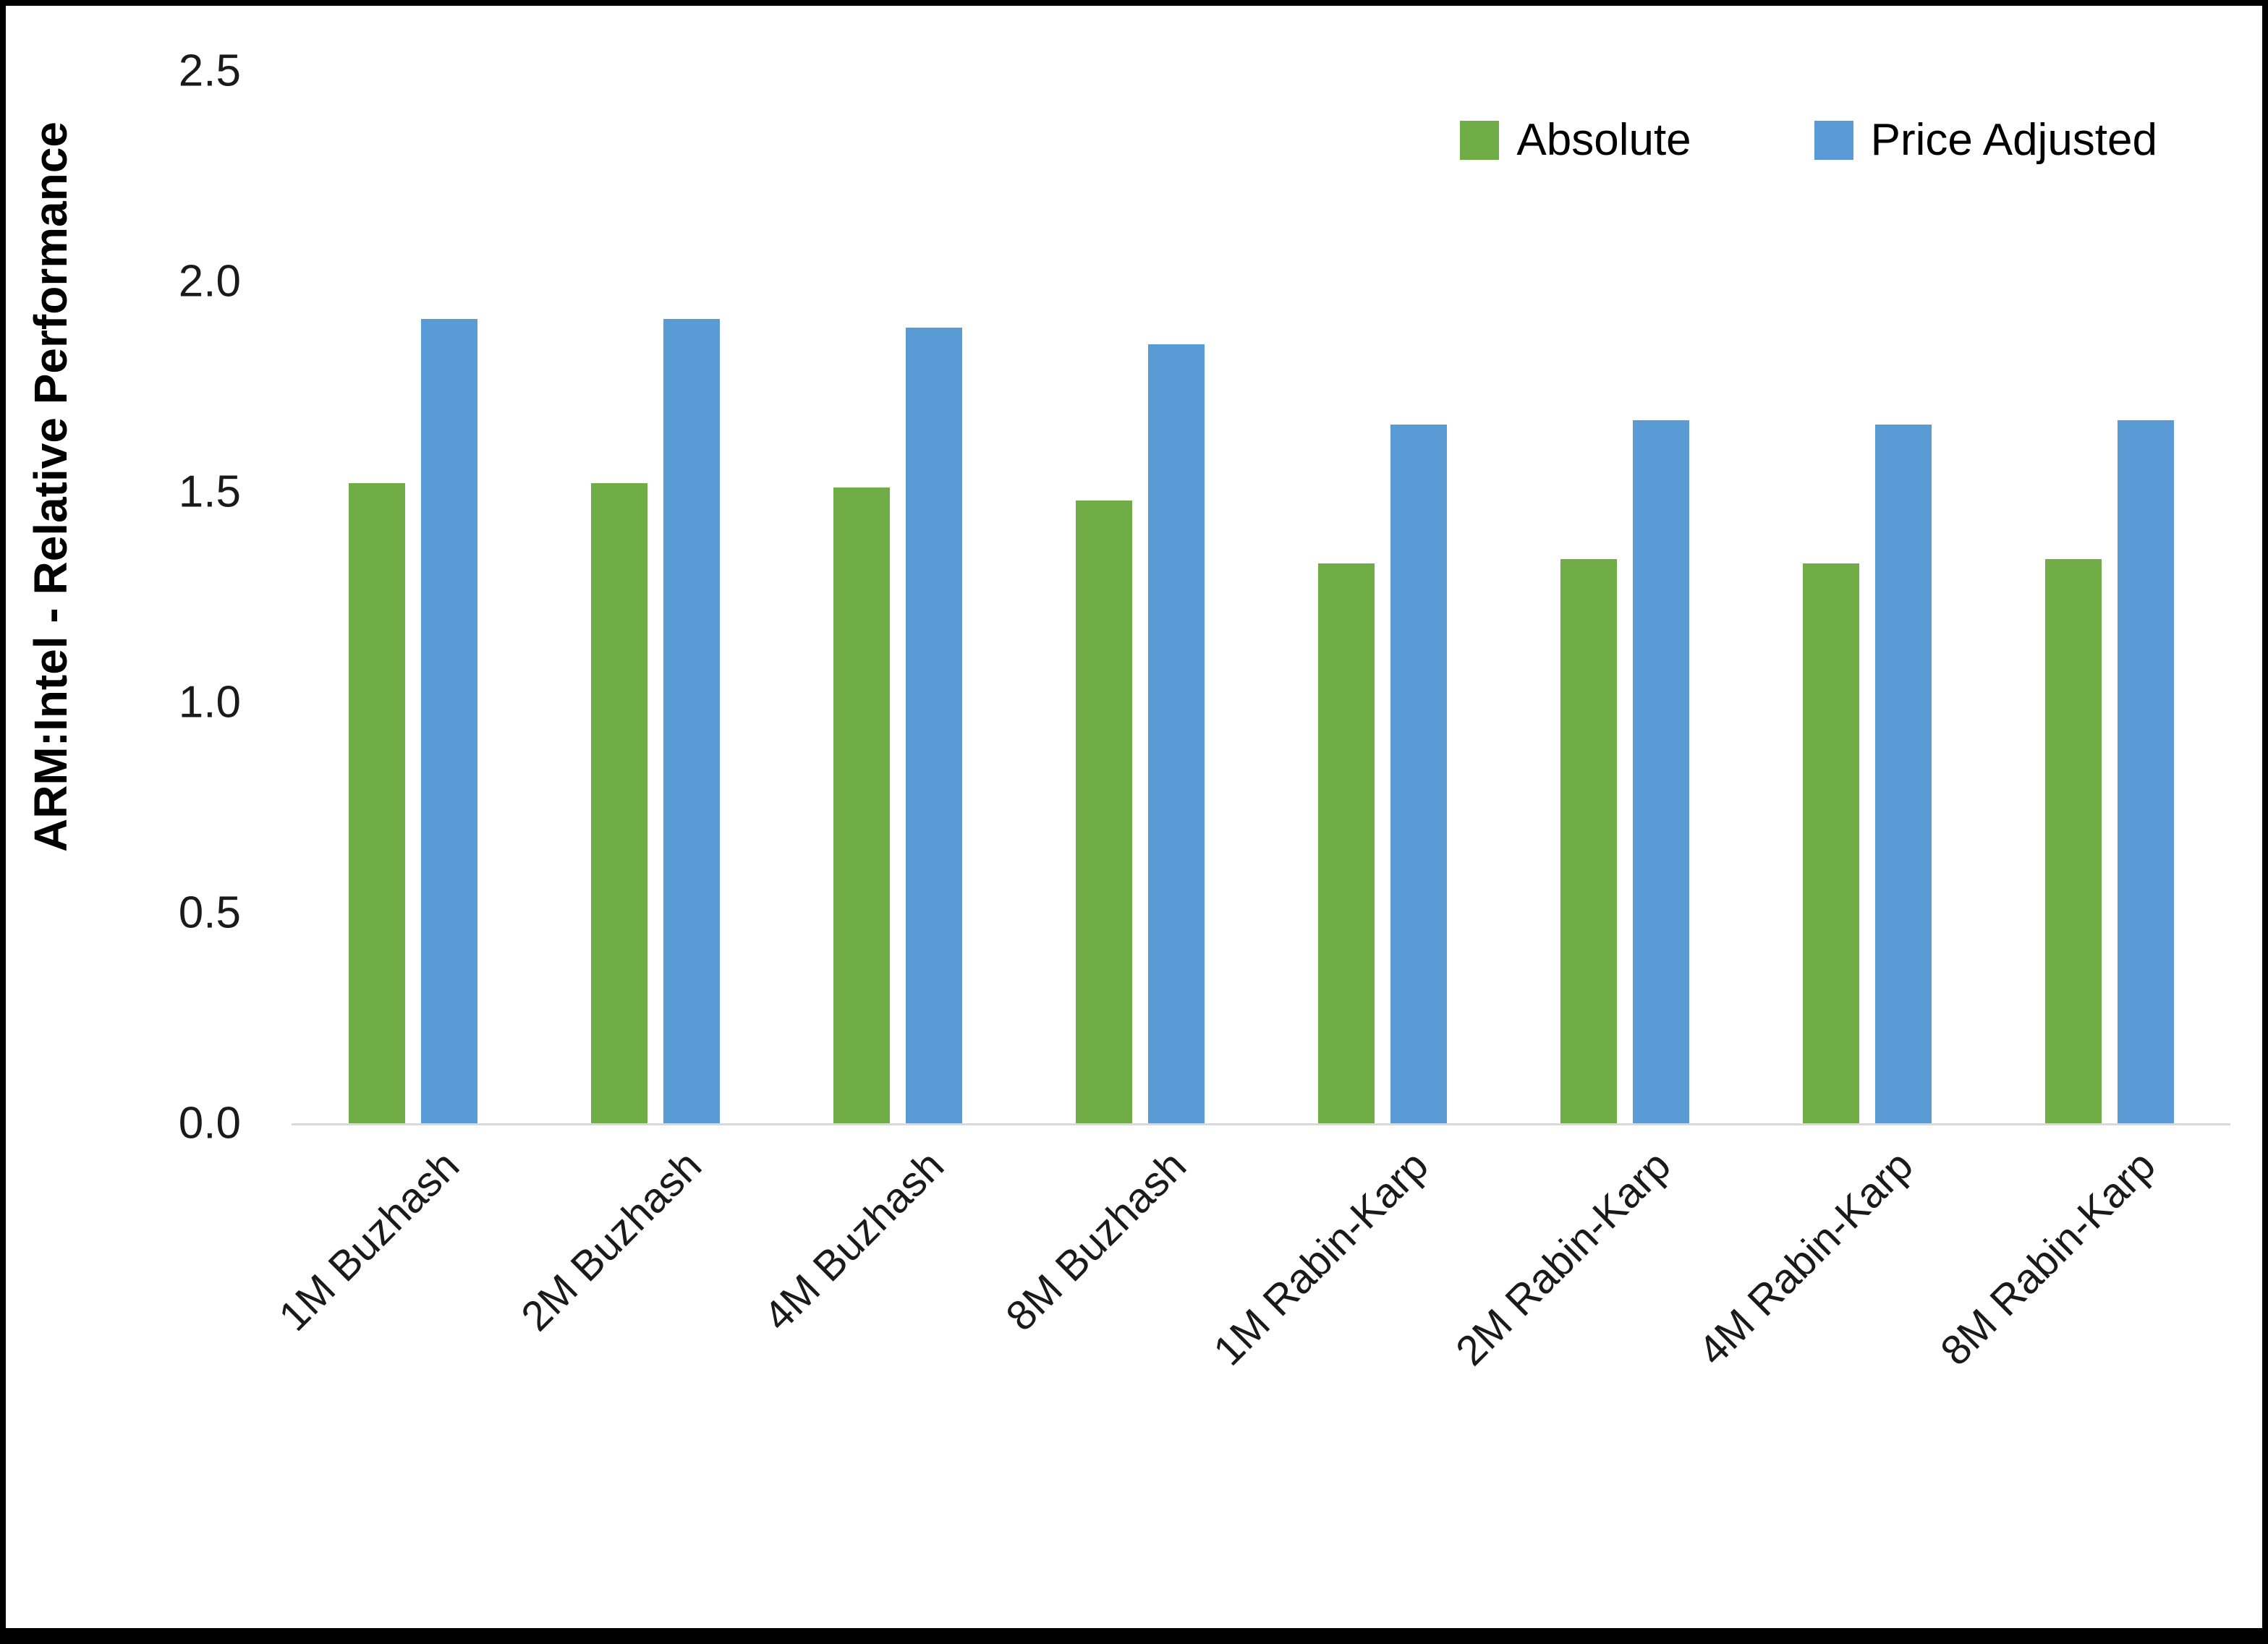  I want to click on x-axis-label: 8M Buzhash, so click(1096, 1240).